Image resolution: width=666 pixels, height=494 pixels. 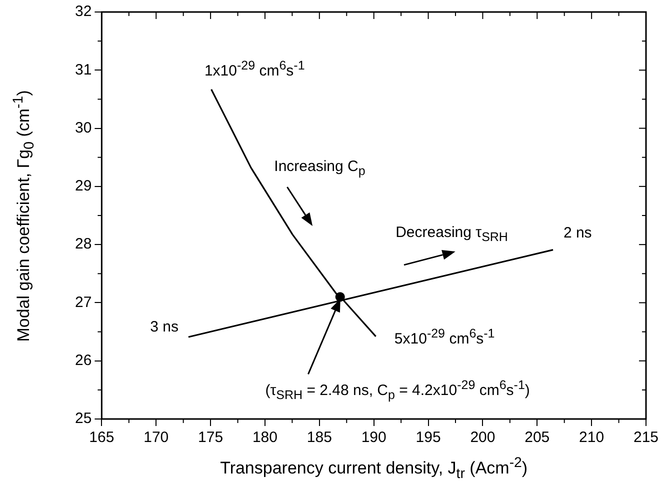 What do you see at coordinates (577, 233) in the screenshot?
I see `annotation: 2 ns` at bounding box center [577, 233].